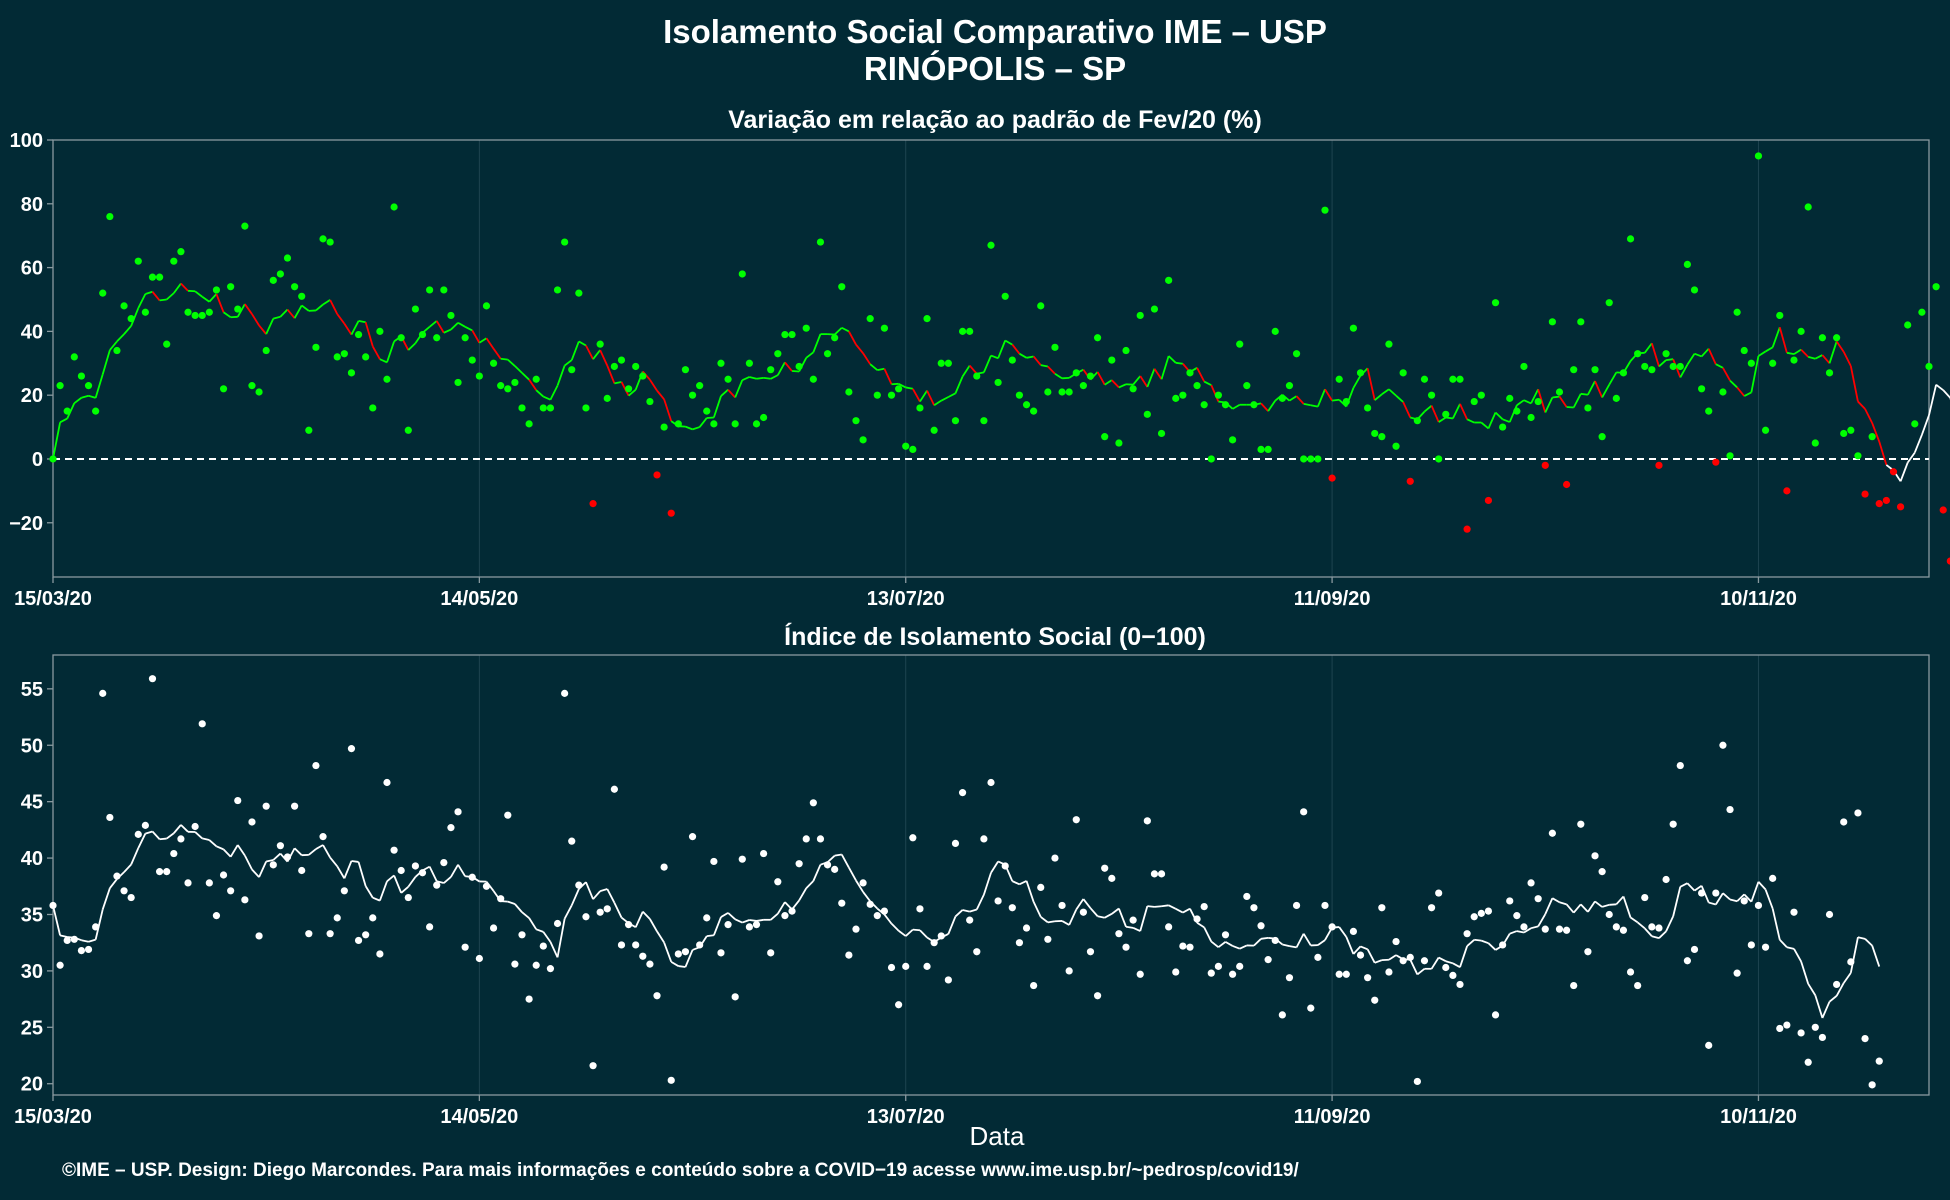 This screenshot has width=1950, height=1200. I want to click on y-tick-label: 25, so click(32, 1028).